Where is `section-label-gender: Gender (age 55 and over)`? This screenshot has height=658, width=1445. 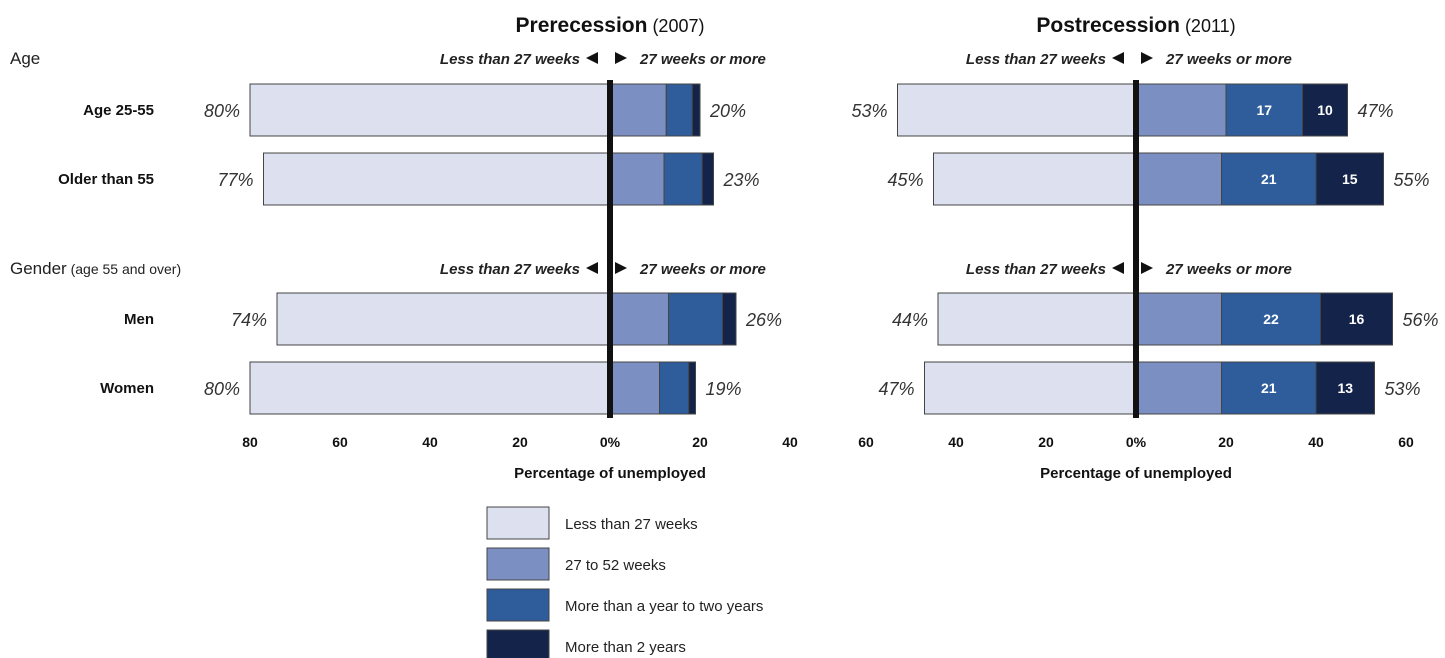
section-label-gender: Gender (age 55 and over) is located at coordinates (95, 268).